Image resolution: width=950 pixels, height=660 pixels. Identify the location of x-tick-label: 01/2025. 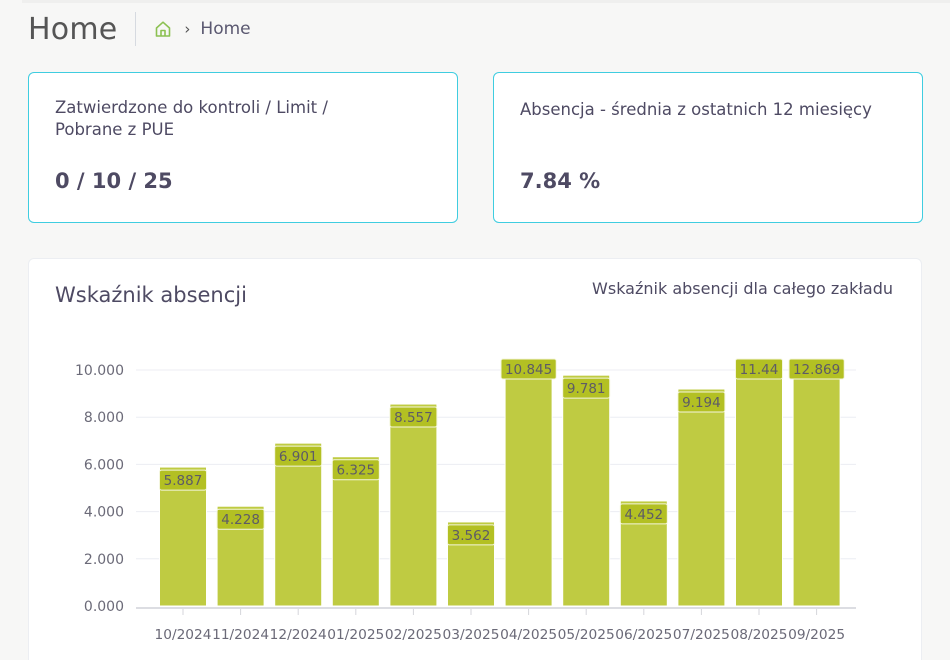
(355, 635).